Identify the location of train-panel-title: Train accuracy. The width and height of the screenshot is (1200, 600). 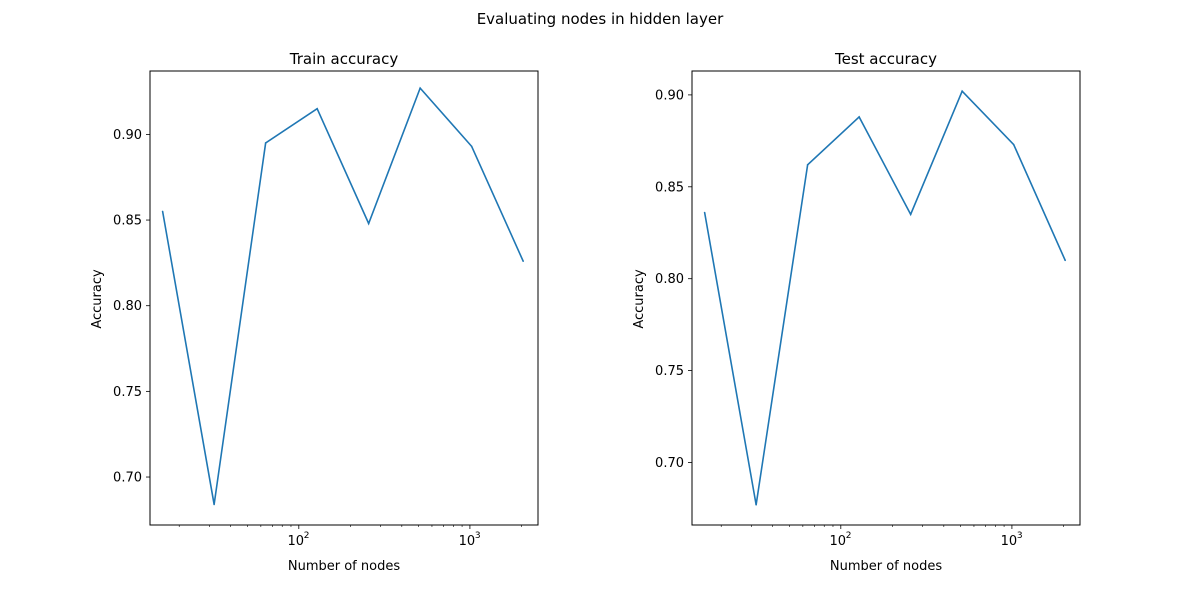
(344, 59).